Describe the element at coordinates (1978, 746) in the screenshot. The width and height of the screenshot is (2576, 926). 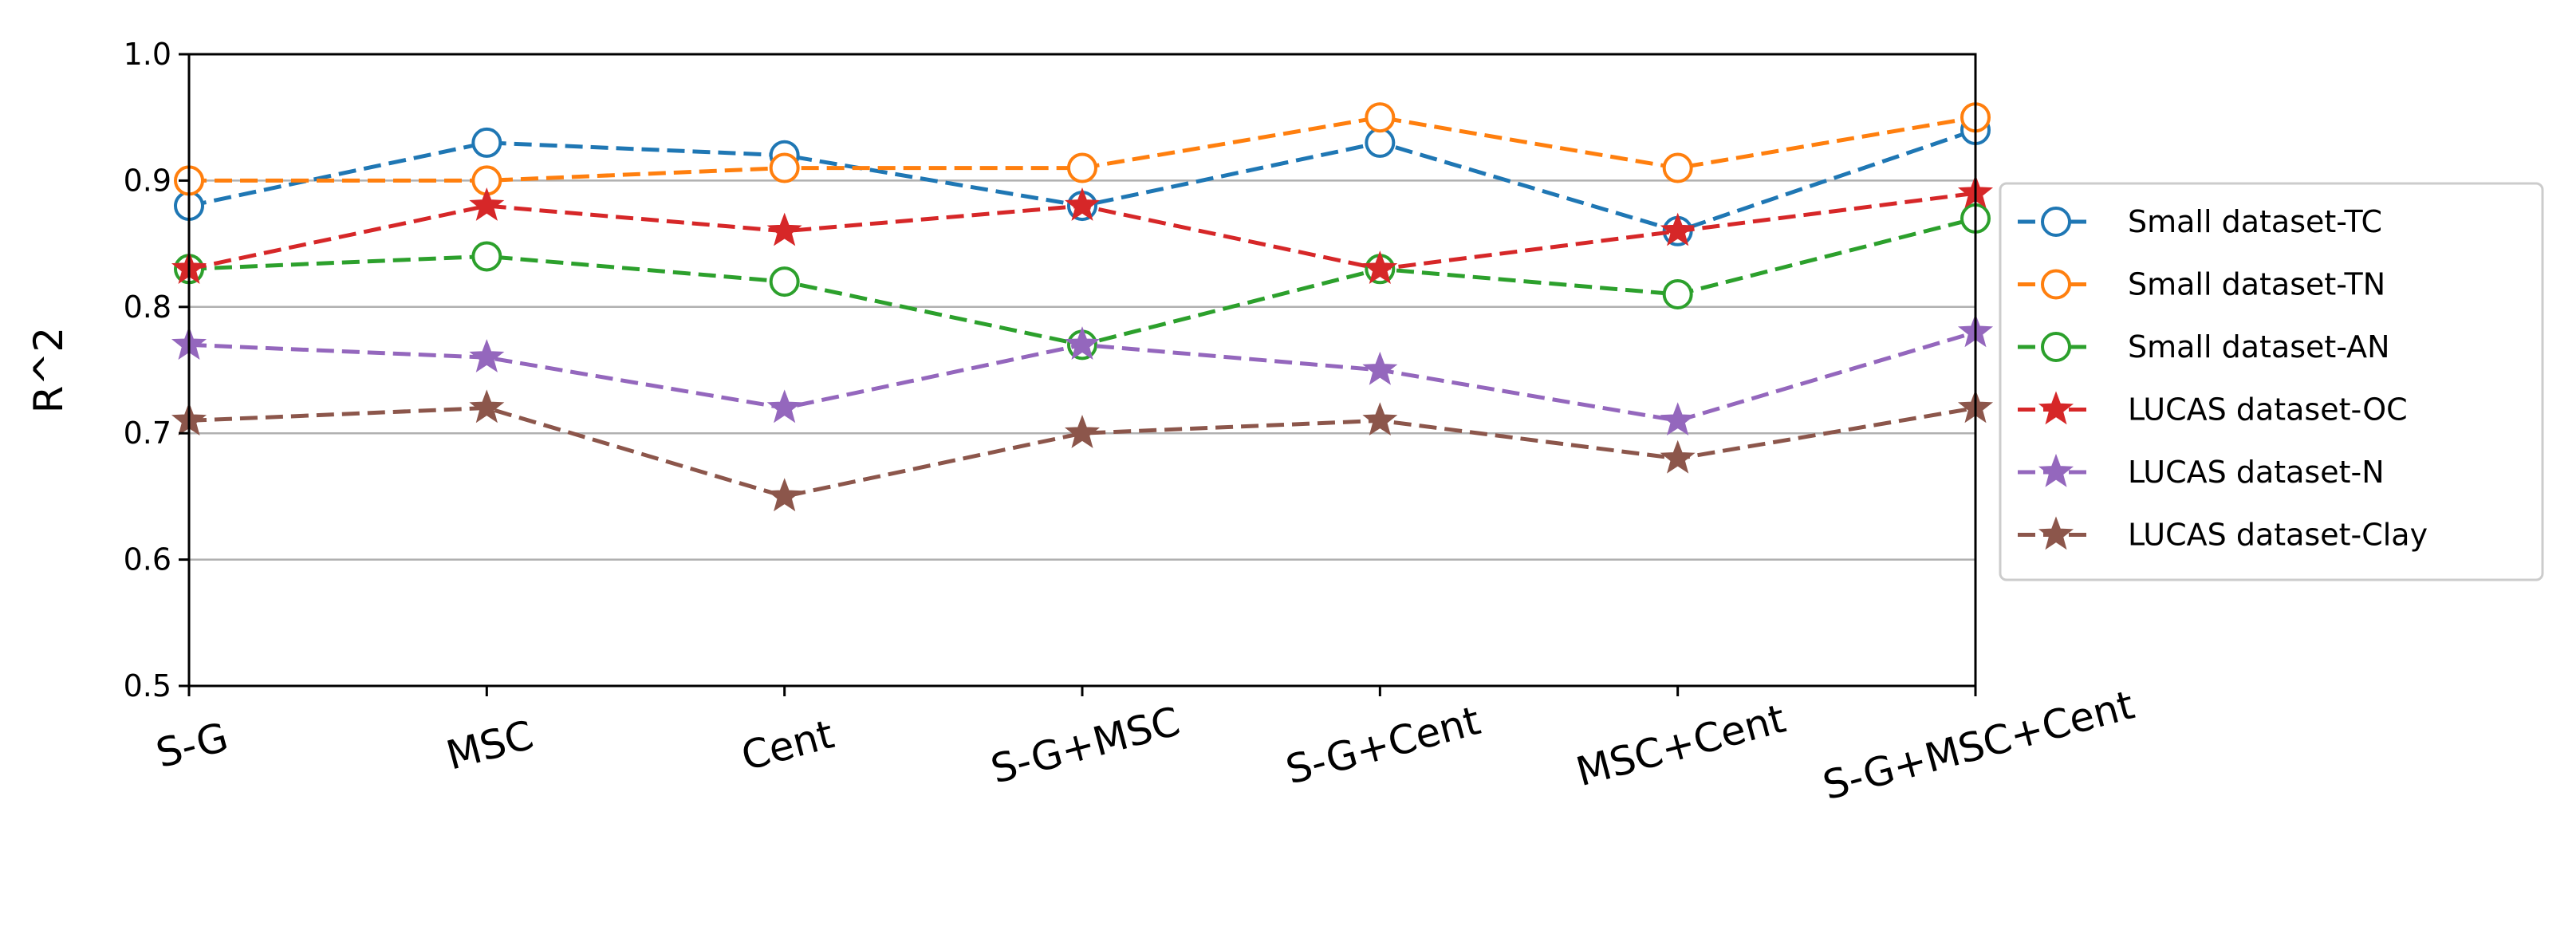
I see `x-tick-label: S-G+MSC+Cent` at that location.